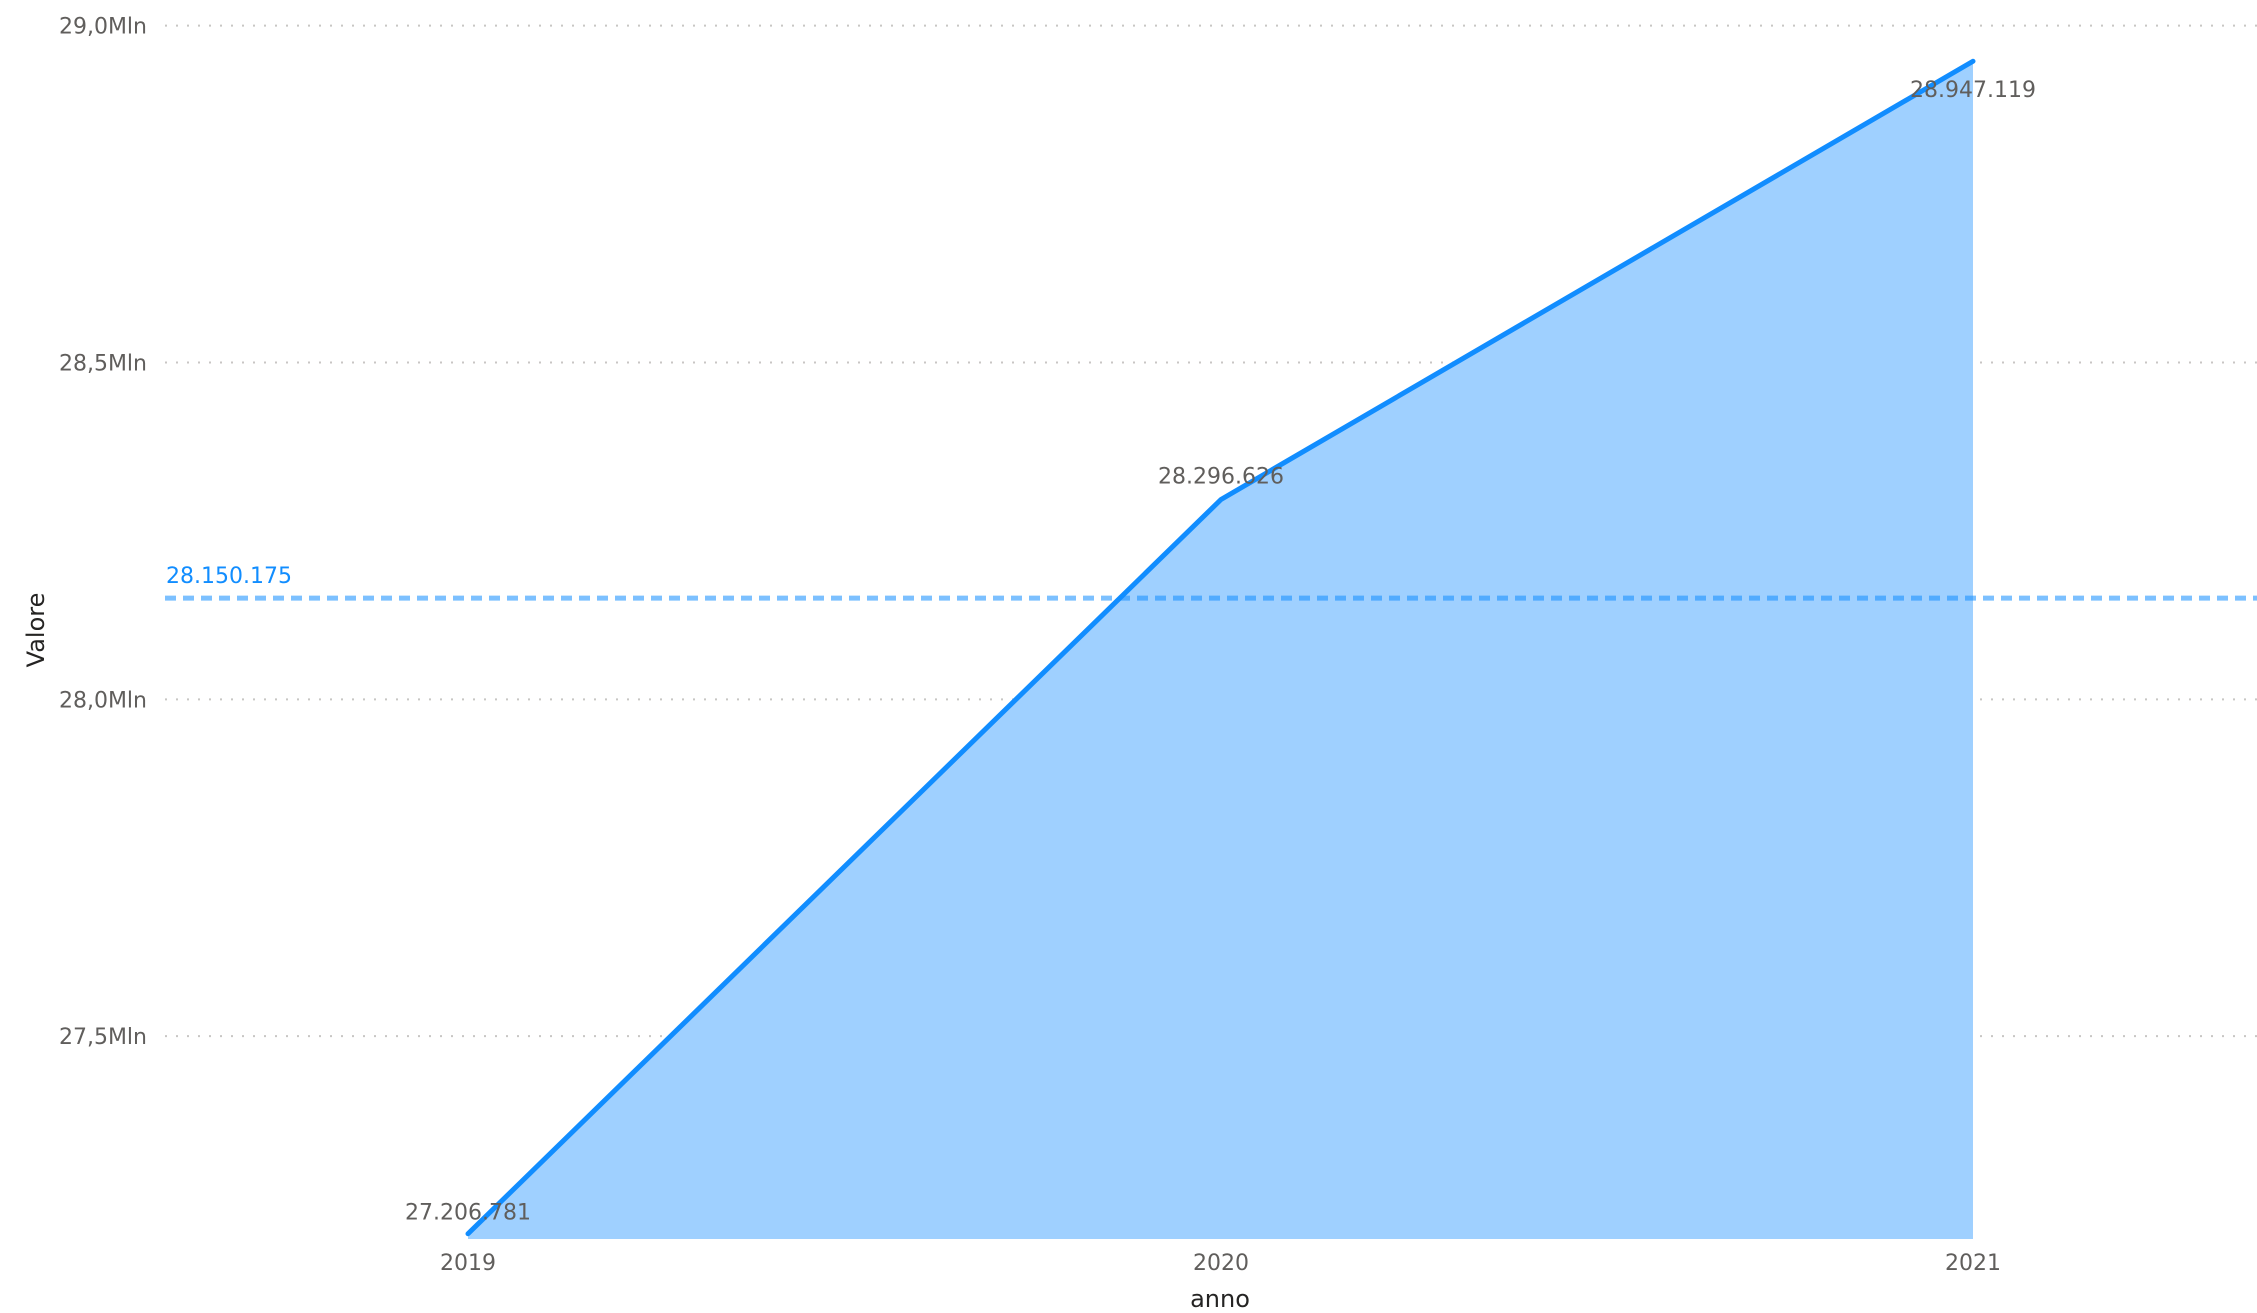 This screenshot has height=1313, width=2257. I want to click on reference-line-group: 28.150.175, so click(1211, 582).